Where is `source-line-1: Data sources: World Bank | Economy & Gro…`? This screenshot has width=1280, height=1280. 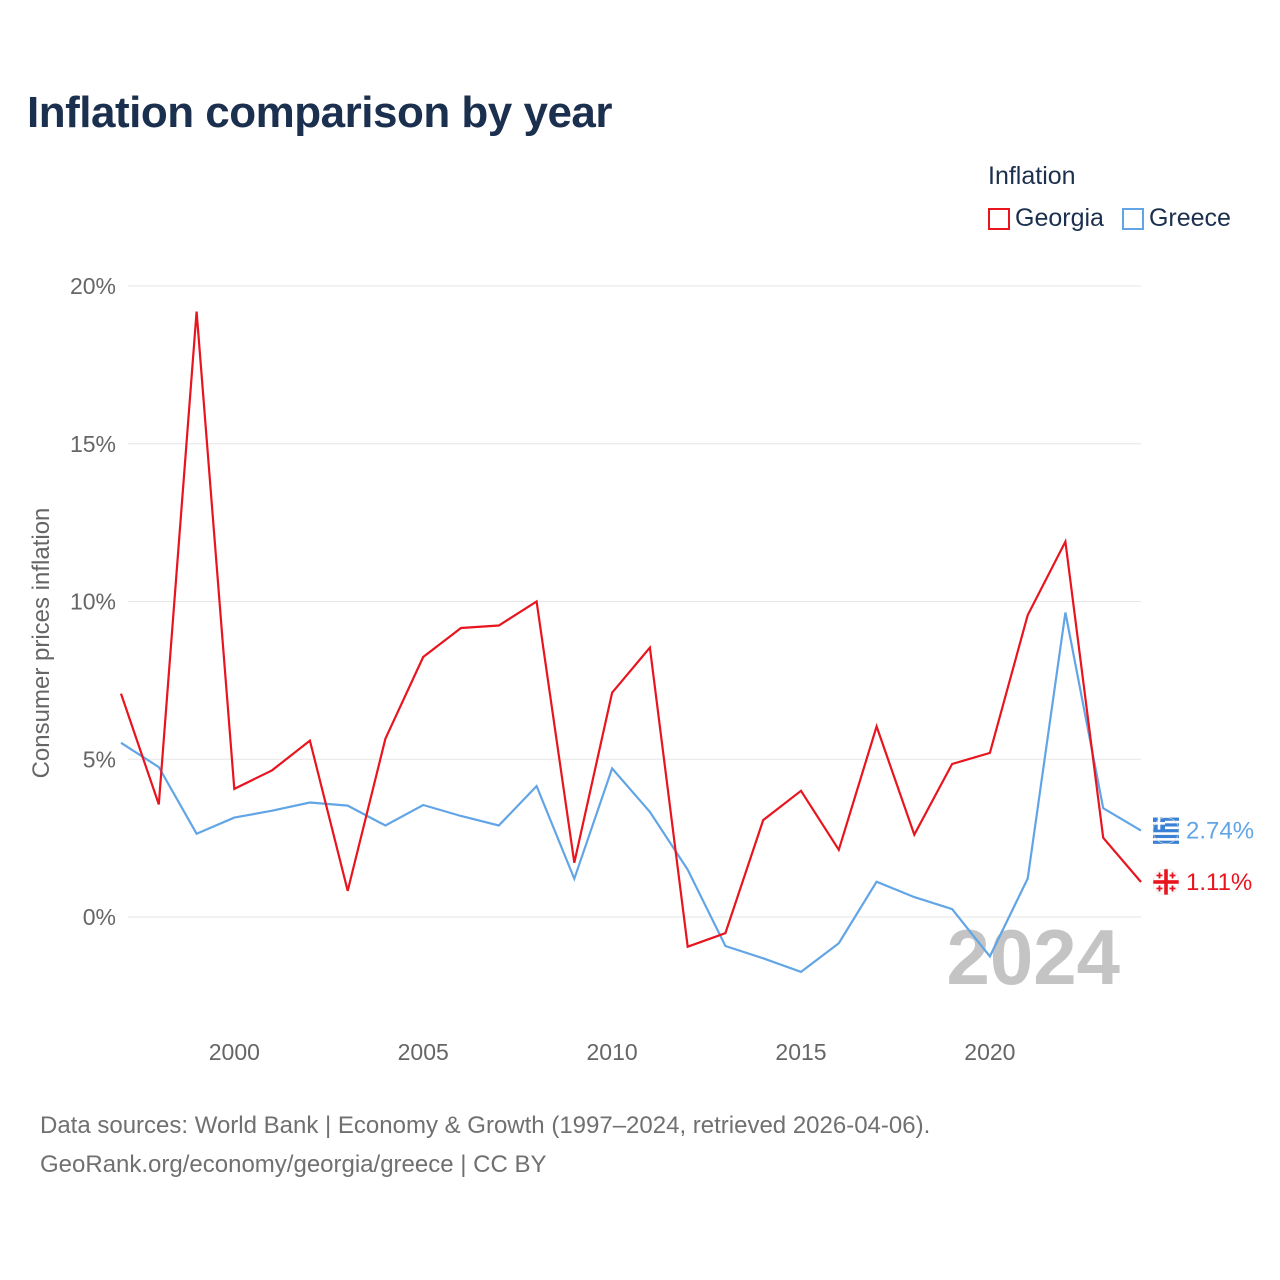
source-line-1: Data sources: World Bank | Economy & Gro… is located at coordinates (485, 1125).